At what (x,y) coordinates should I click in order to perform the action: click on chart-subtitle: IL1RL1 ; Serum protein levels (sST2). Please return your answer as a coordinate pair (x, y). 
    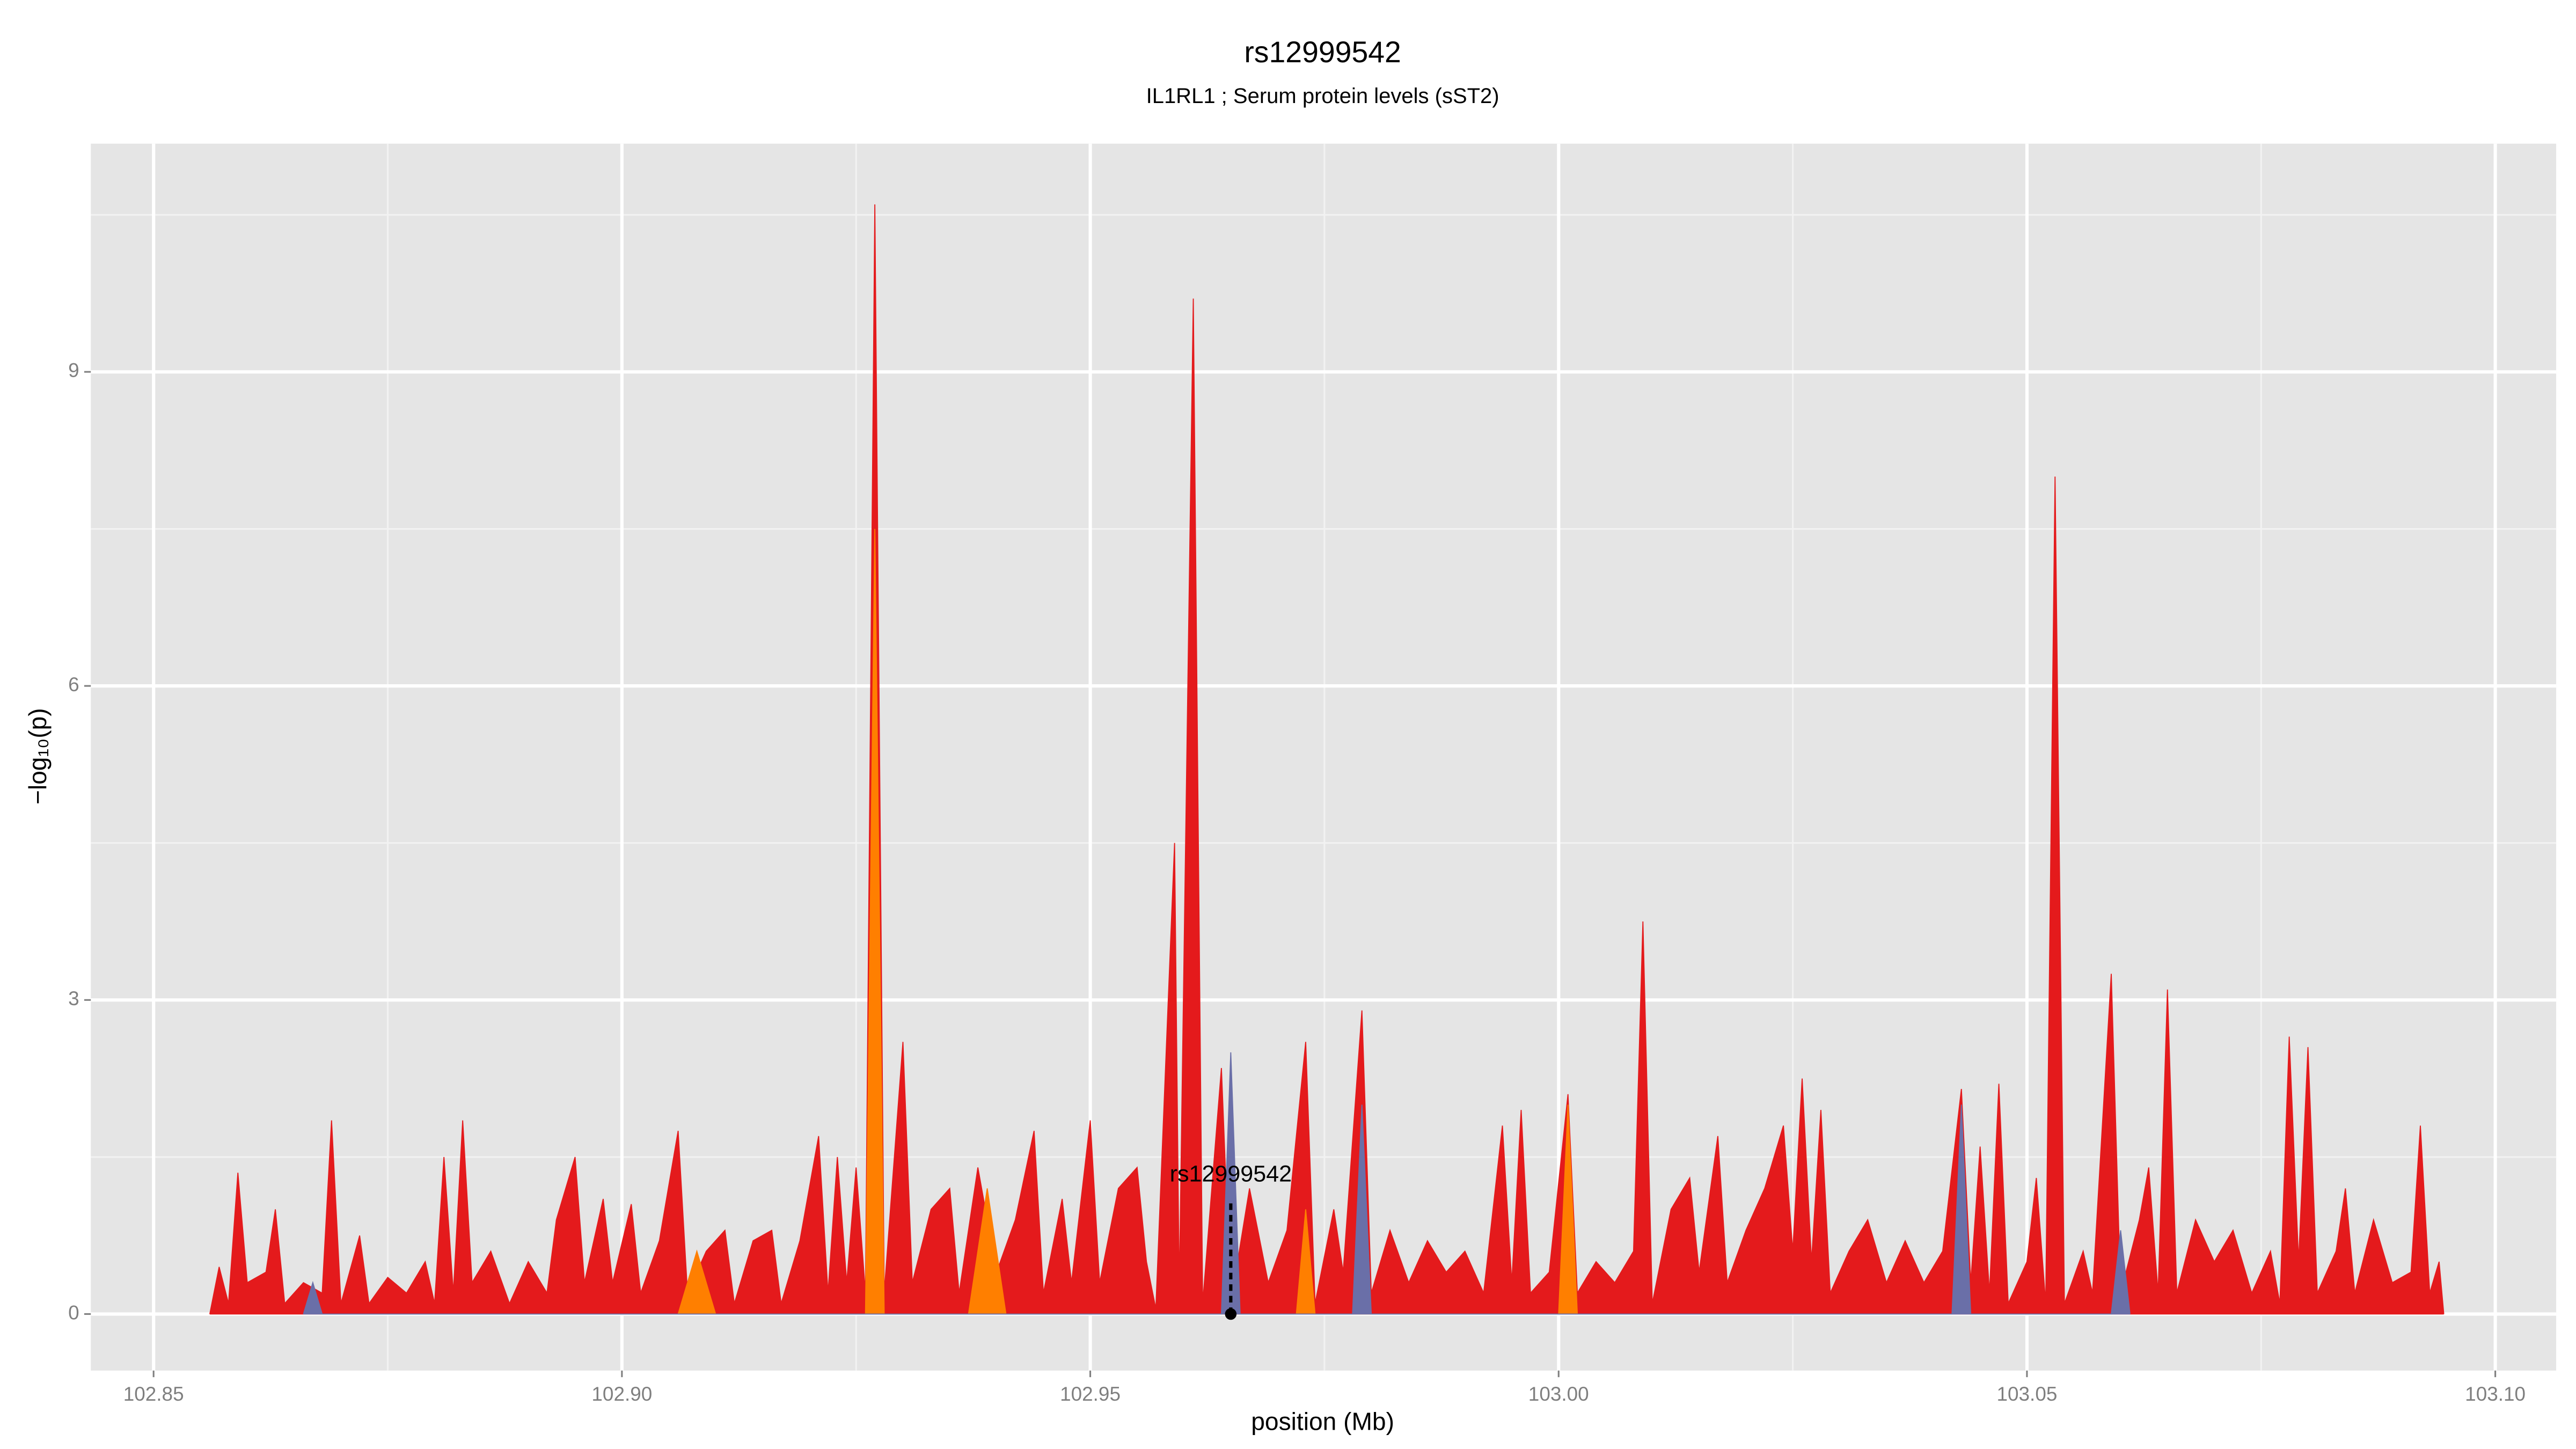
    Looking at the image, I should click on (1322, 96).